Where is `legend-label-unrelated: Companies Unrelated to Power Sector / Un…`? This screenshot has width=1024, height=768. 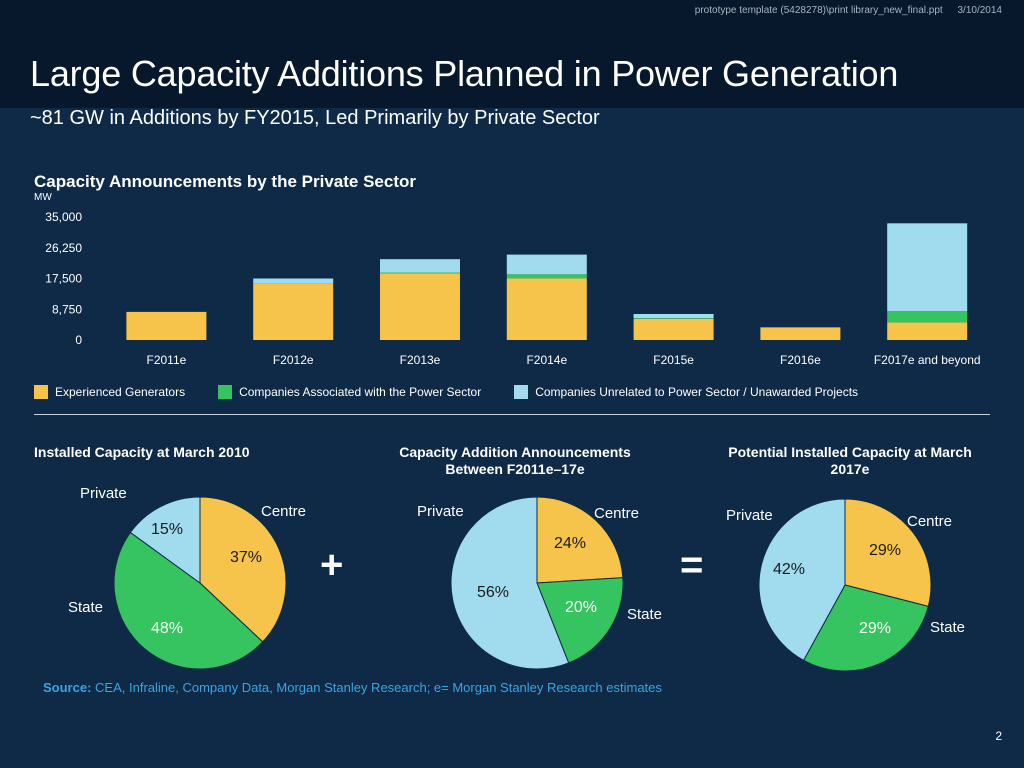 legend-label-unrelated: Companies Unrelated to Power Sector / Un… is located at coordinates (697, 392).